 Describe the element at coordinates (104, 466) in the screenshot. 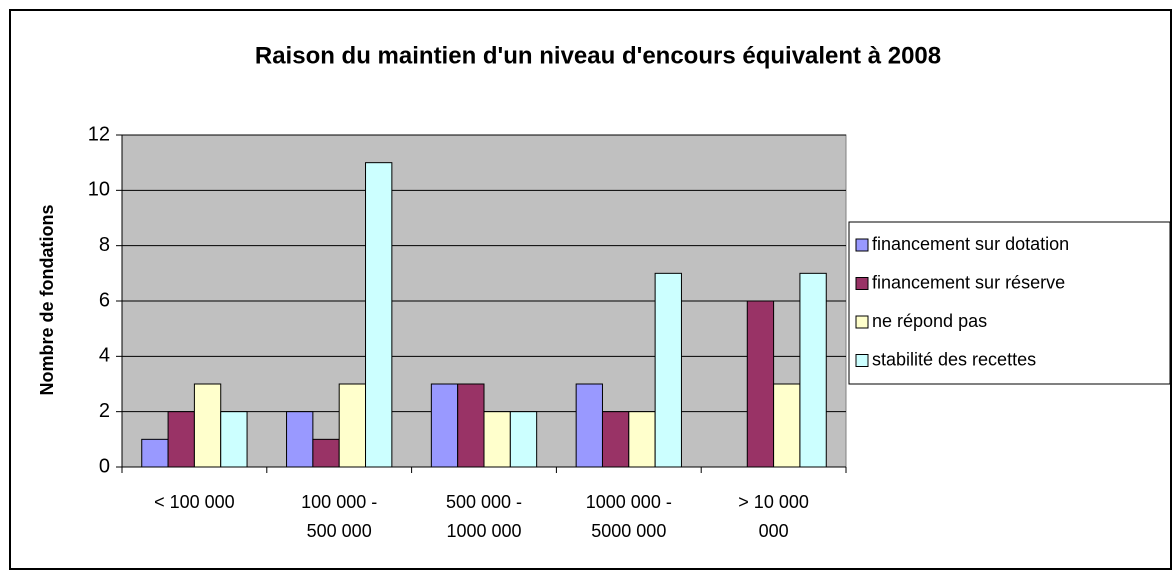

I see `y-tick-label: 0` at that location.